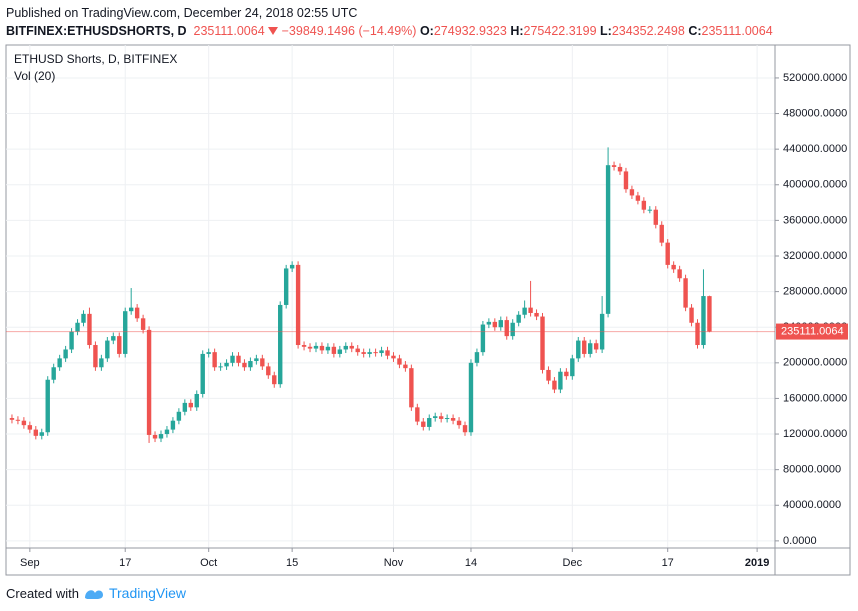 The width and height of the screenshot is (858, 611). I want to click on symbol: BITFINEX:ETHUSDSHORTS, D, so click(96, 31).